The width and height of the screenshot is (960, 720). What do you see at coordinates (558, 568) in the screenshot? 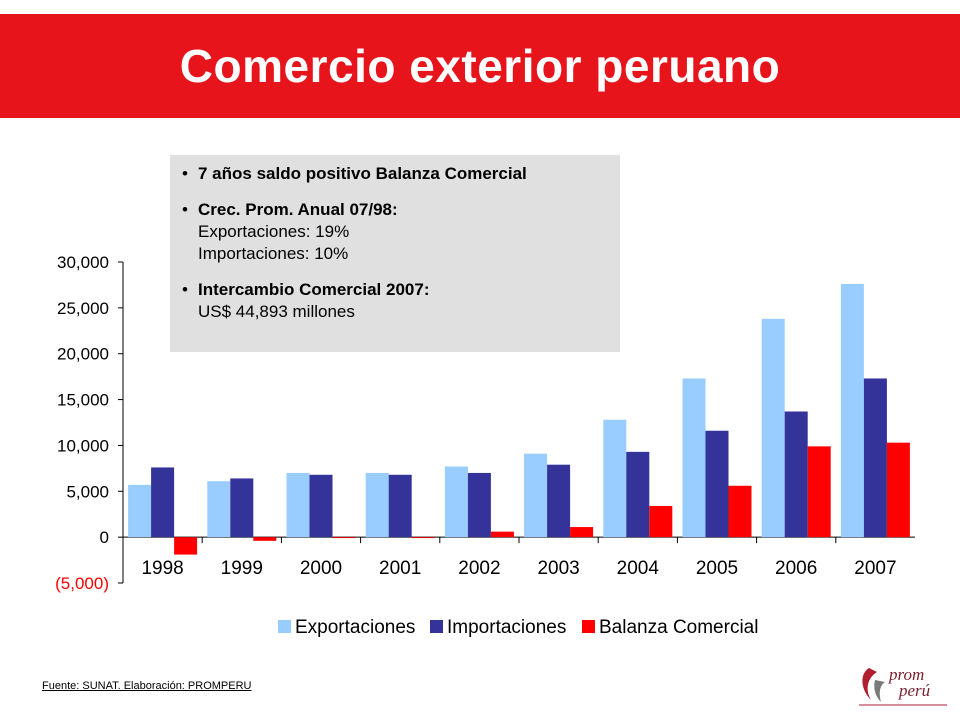
I see `x-tick-label: 2003` at bounding box center [558, 568].